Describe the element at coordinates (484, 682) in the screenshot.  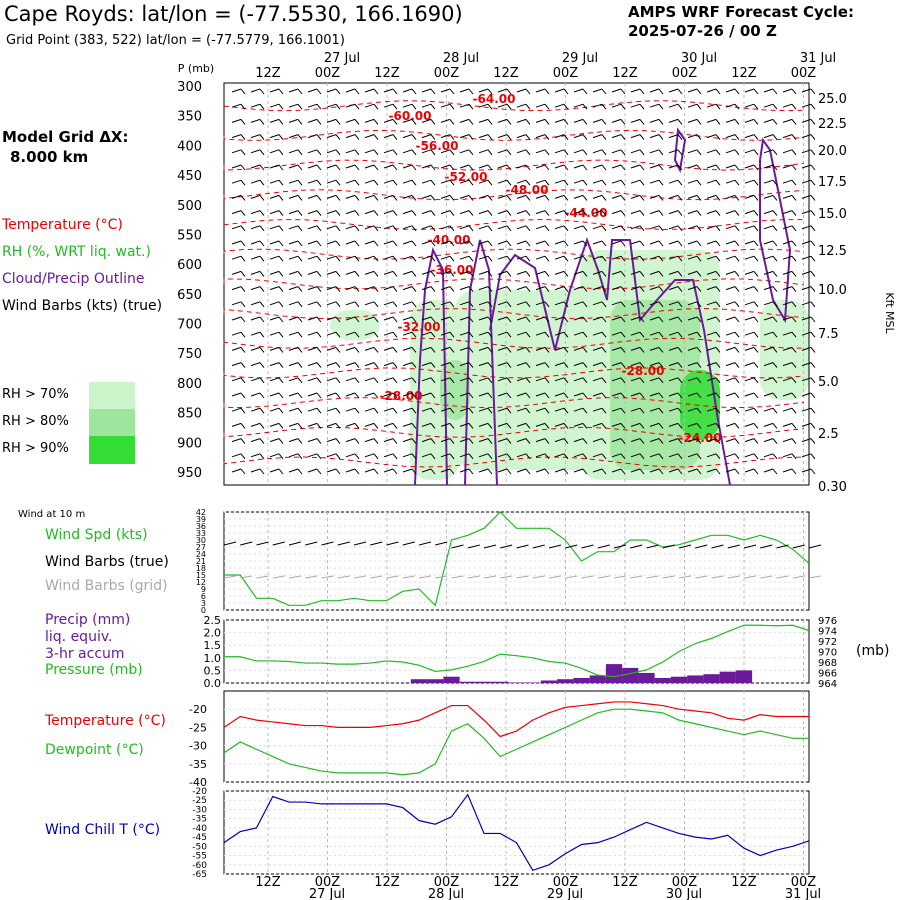
I see `precip-bar` at that location.